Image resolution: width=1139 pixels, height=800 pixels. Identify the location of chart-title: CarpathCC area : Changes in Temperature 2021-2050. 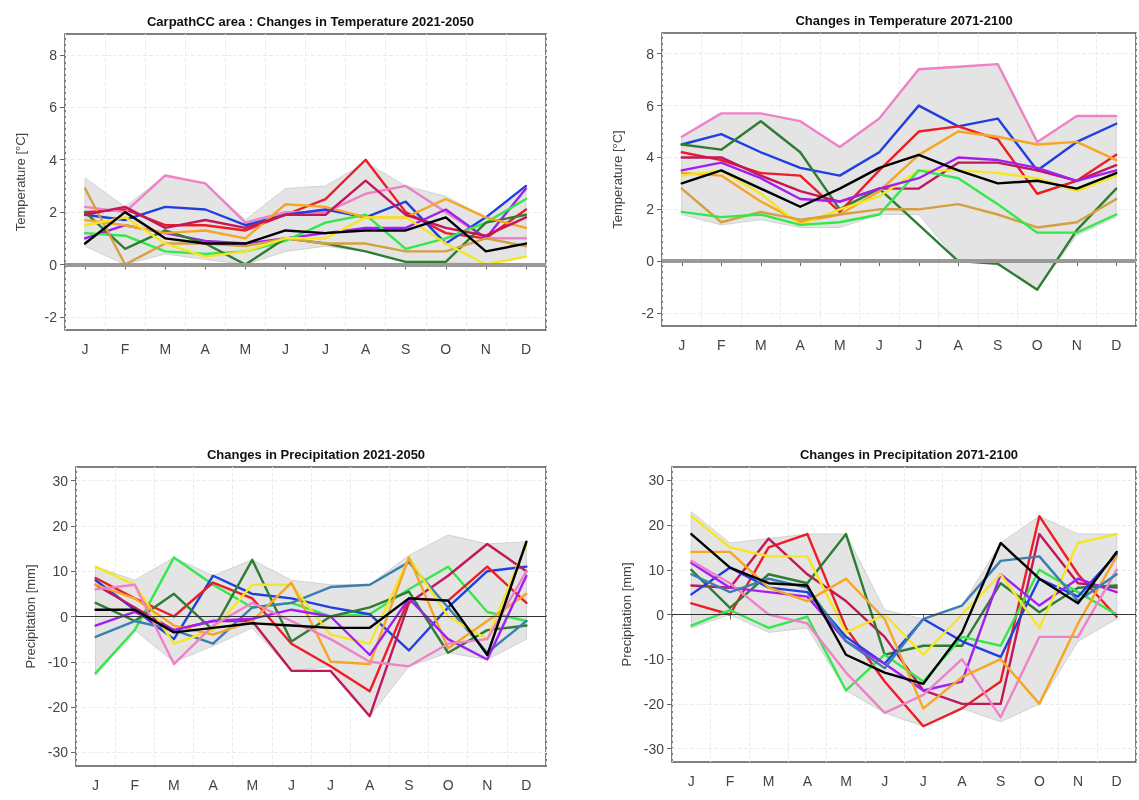
(310, 21).